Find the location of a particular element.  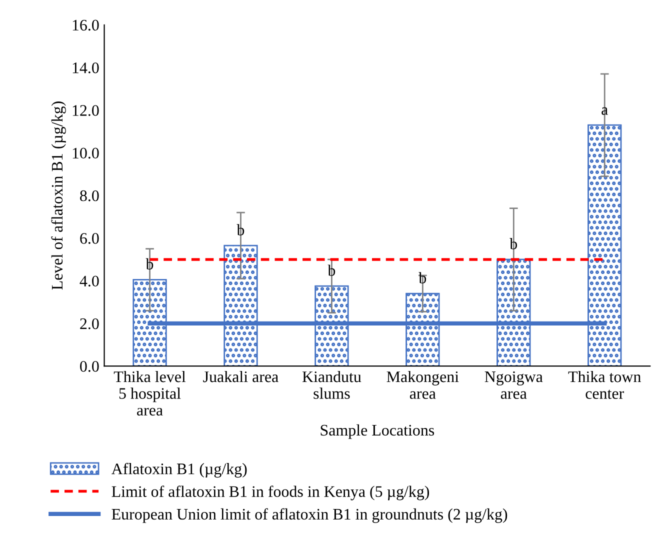

y-tick-label: 4.0 is located at coordinates (89, 281).